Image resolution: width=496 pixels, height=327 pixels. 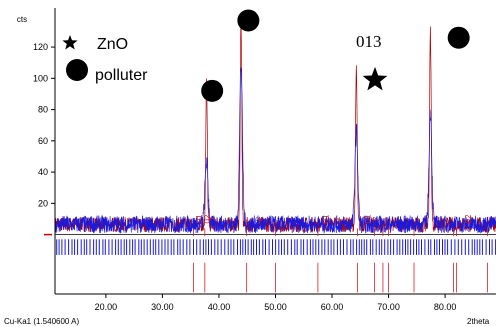 What do you see at coordinates (162, 307) in the screenshot?
I see `x-tick-label: 30.00` at bounding box center [162, 307].